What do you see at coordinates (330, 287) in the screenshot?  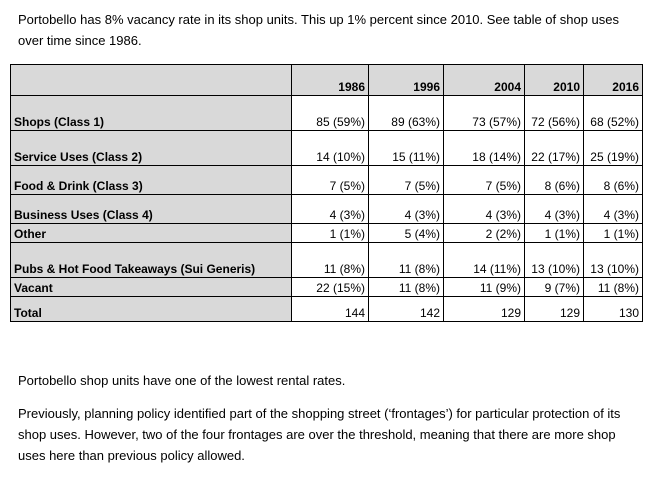 I see `table-cell: 22 (15%)` at bounding box center [330, 287].